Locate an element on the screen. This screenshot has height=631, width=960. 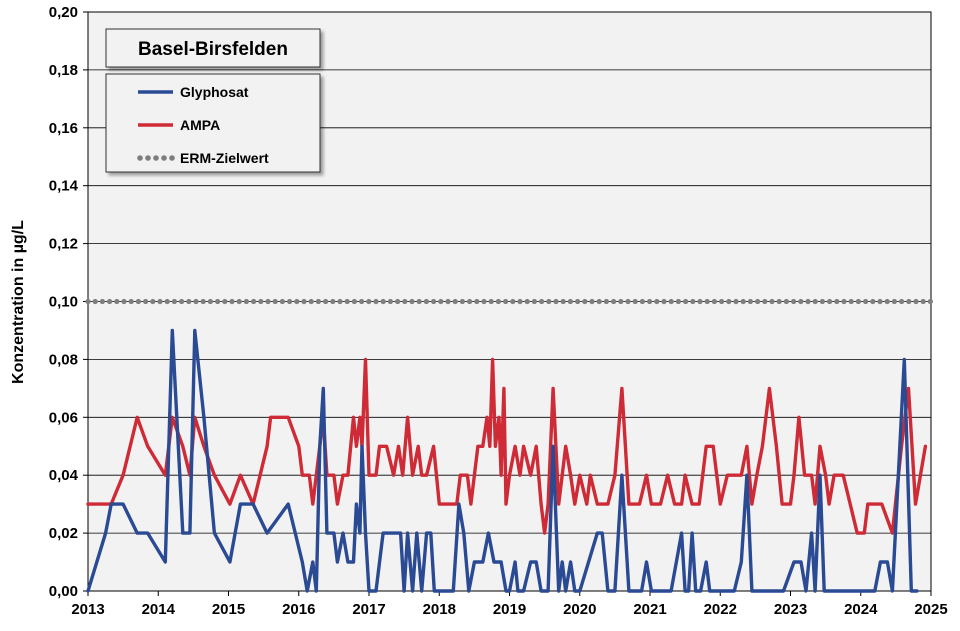
y-tick-label: 0,14 is located at coordinates (64, 186).